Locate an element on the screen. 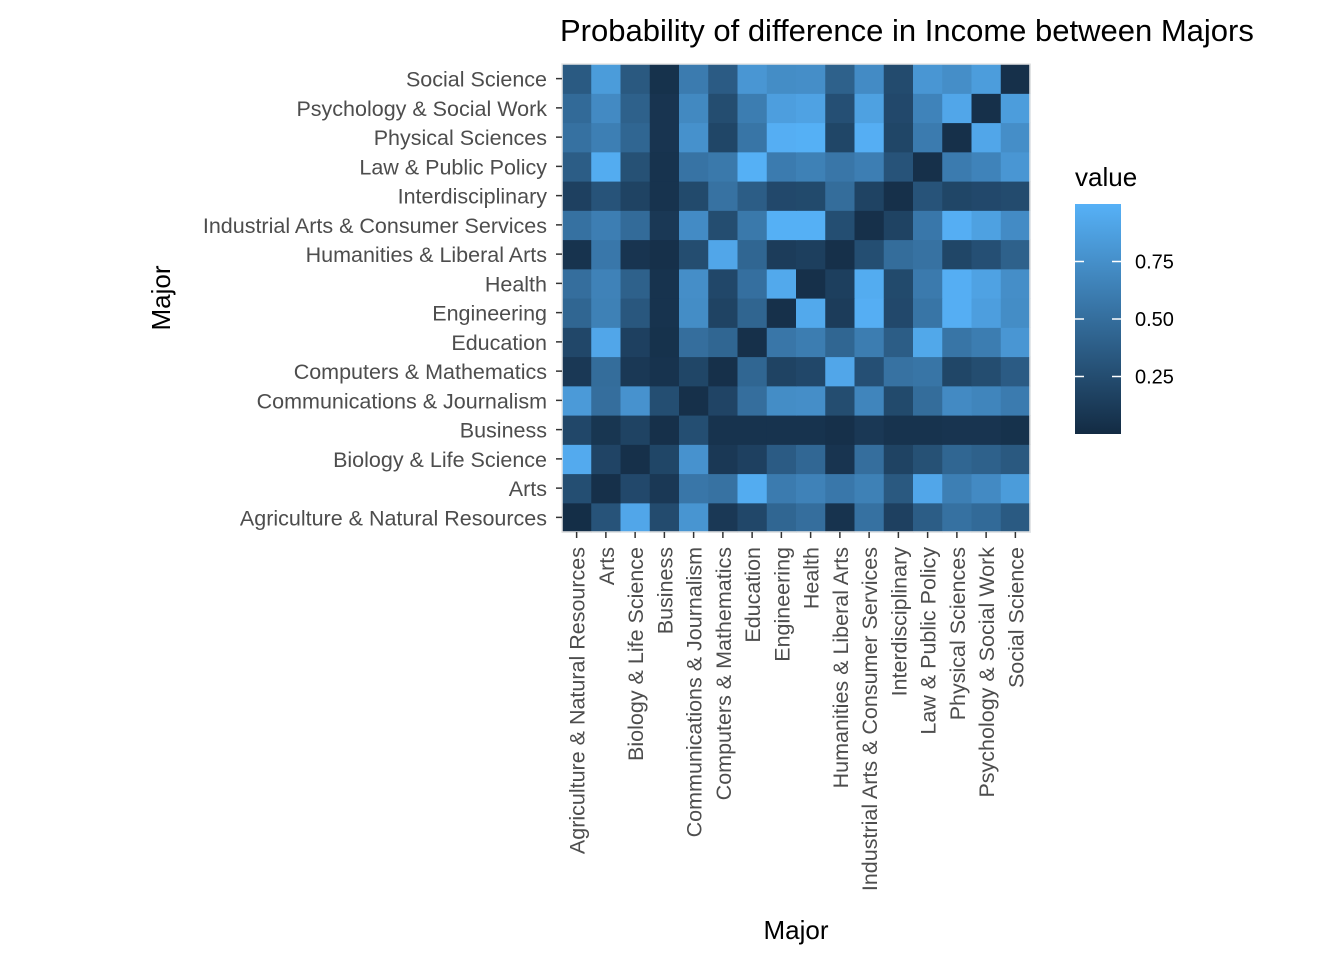 The image size is (1344, 960). y-tick-label: Health is located at coordinates (516, 284).